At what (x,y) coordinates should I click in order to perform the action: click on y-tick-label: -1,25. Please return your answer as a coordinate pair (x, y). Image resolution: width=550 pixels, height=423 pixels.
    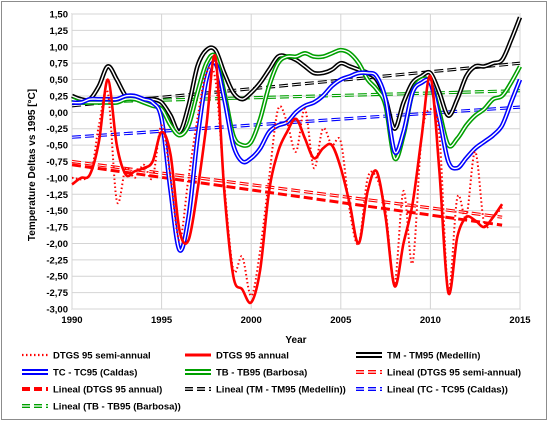
    Looking at the image, I should click on (57, 195).